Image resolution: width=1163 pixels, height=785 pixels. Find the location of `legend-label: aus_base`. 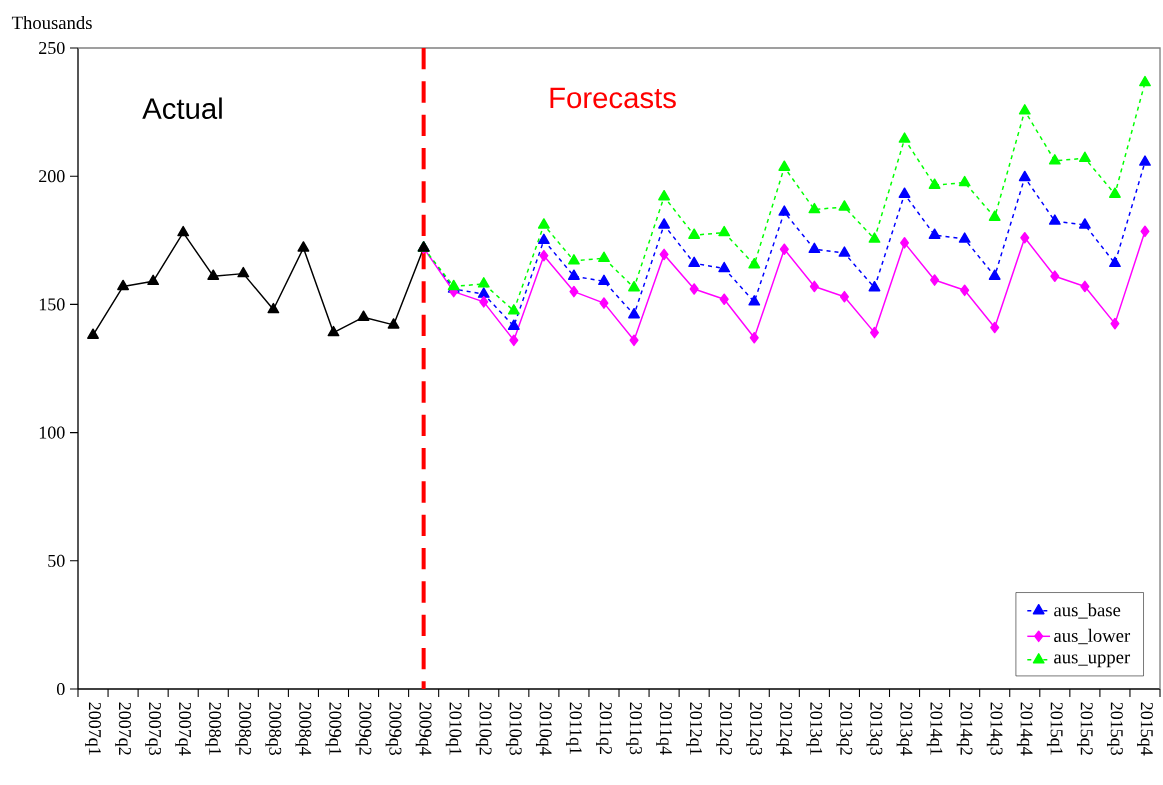

legend-label: aus_base is located at coordinates (1087, 611).